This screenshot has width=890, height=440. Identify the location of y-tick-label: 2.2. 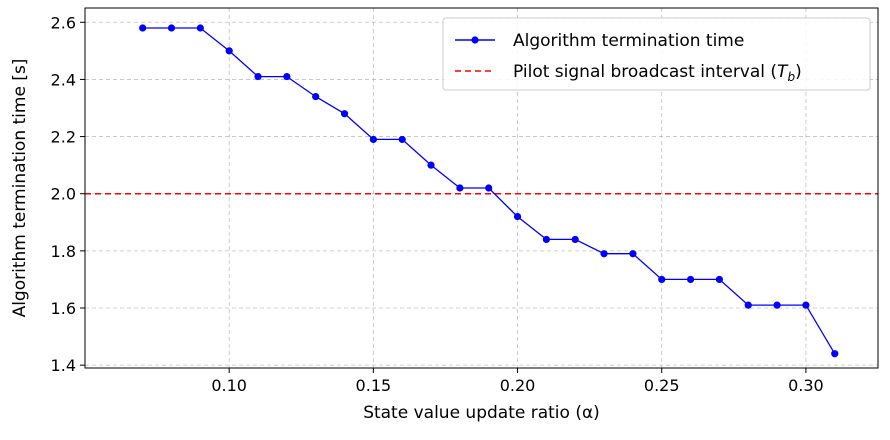
(63, 137).